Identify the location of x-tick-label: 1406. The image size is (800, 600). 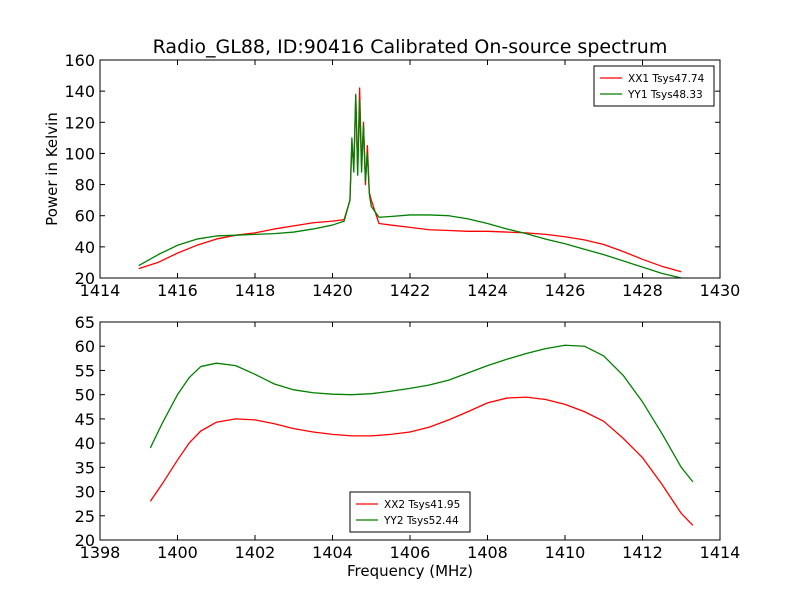
(410, 552).